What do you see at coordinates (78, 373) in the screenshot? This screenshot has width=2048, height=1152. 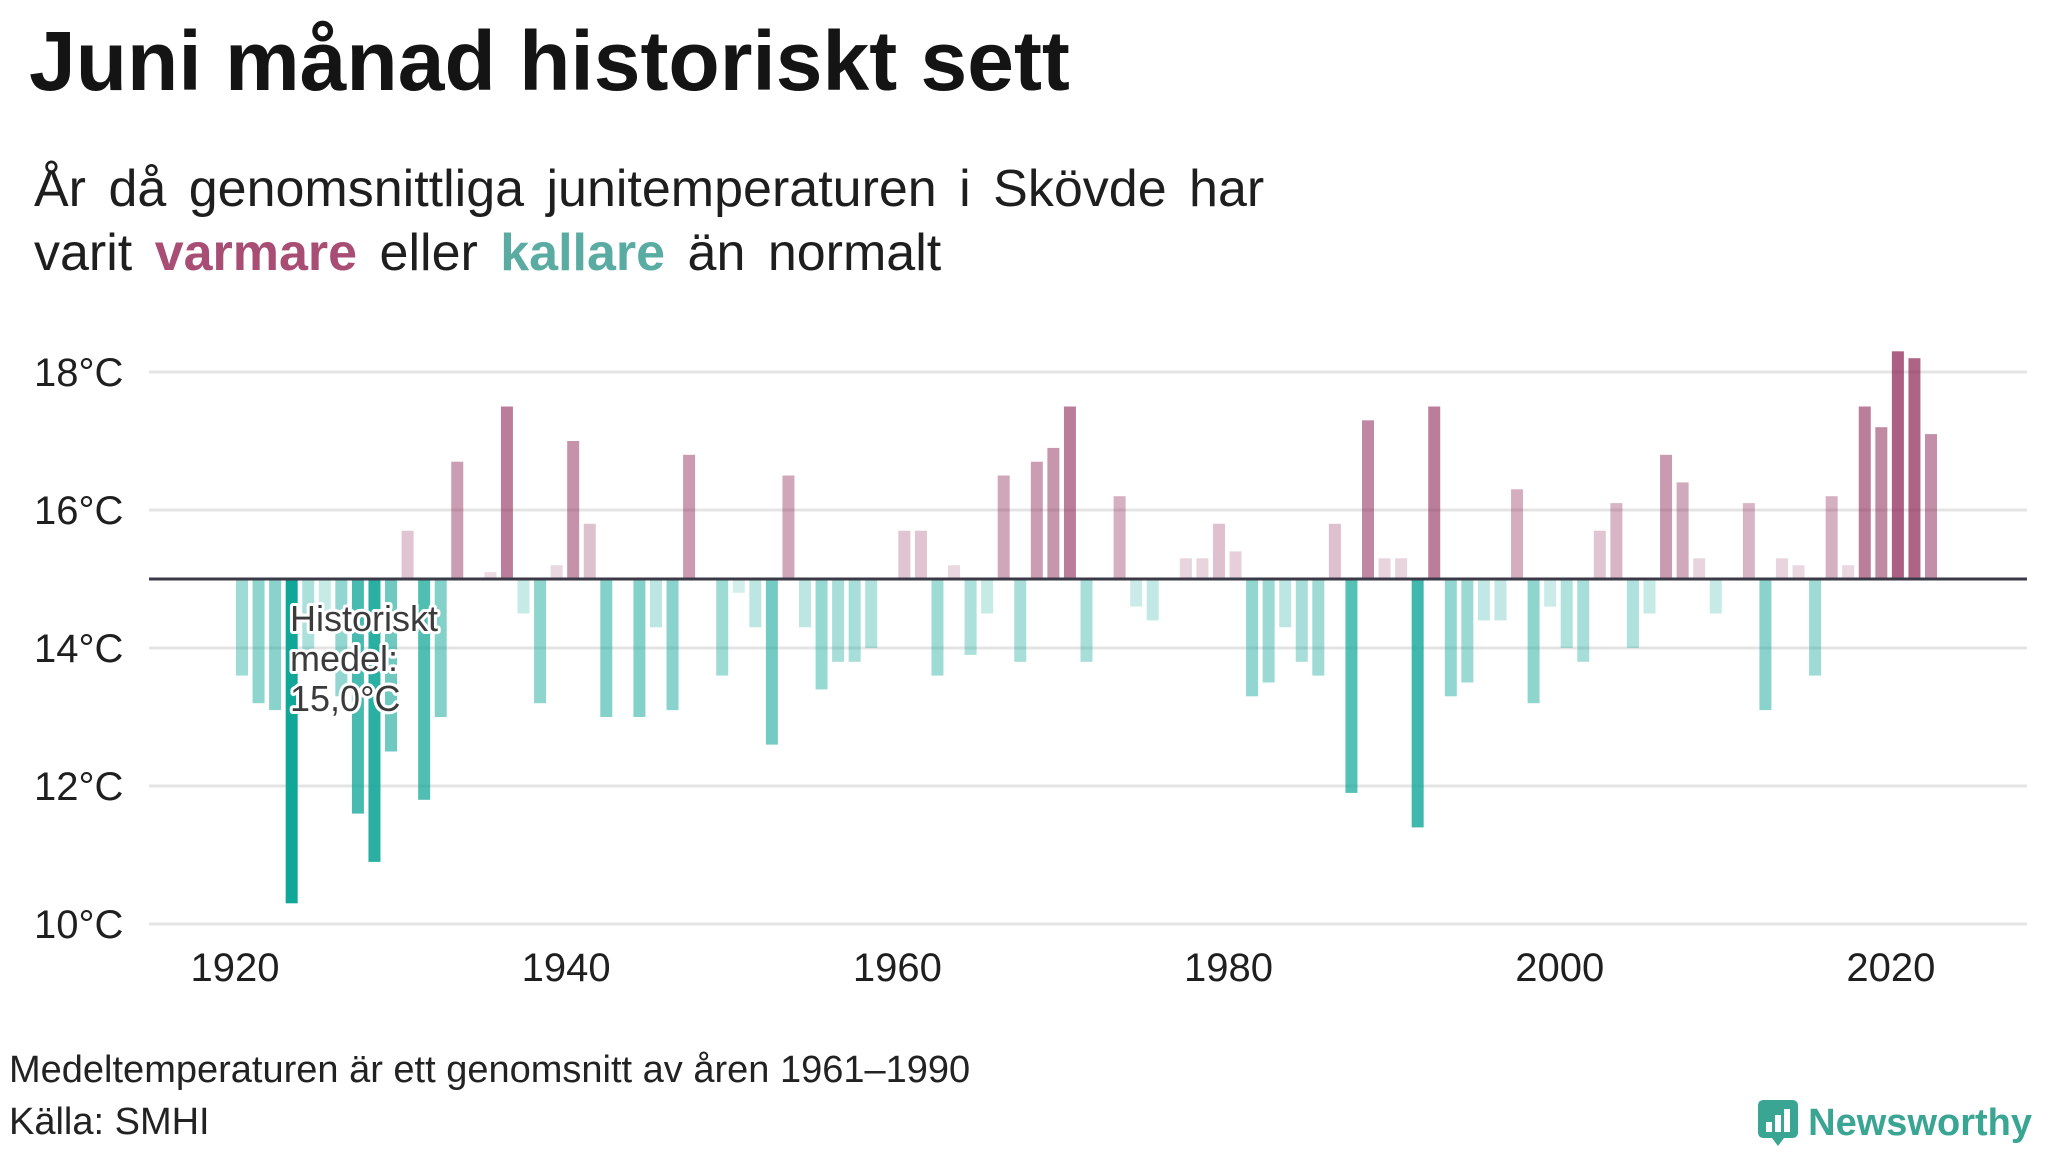 I see `y-tick-label: 18°C` at bounding box center [78, 373].